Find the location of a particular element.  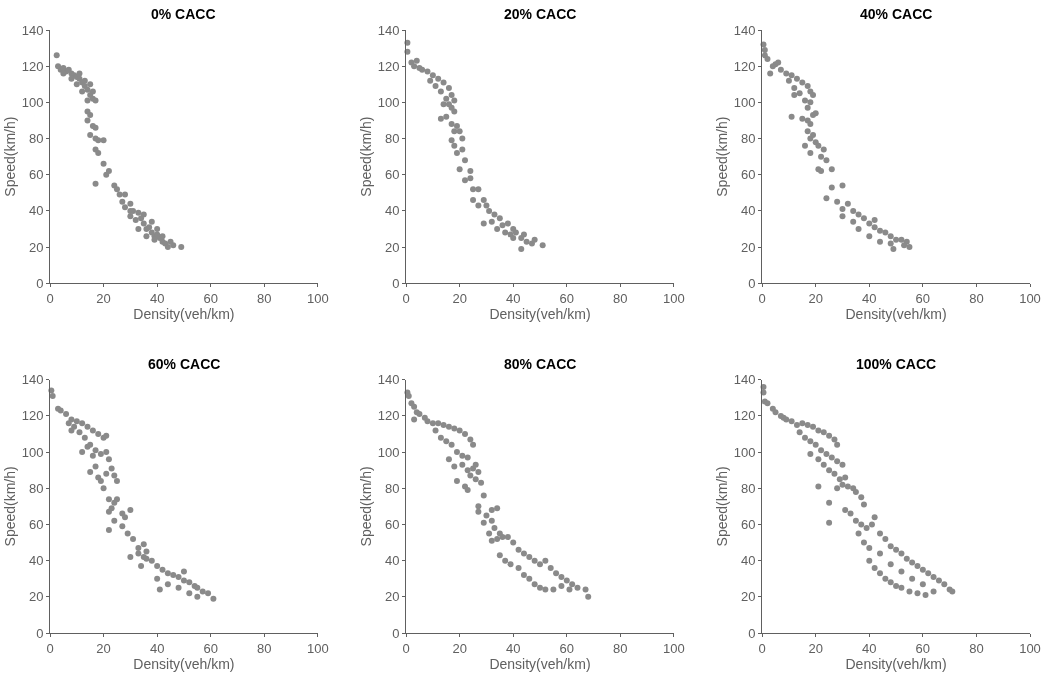

chart-title: 100% CACC is located at coordinates (896, 364).